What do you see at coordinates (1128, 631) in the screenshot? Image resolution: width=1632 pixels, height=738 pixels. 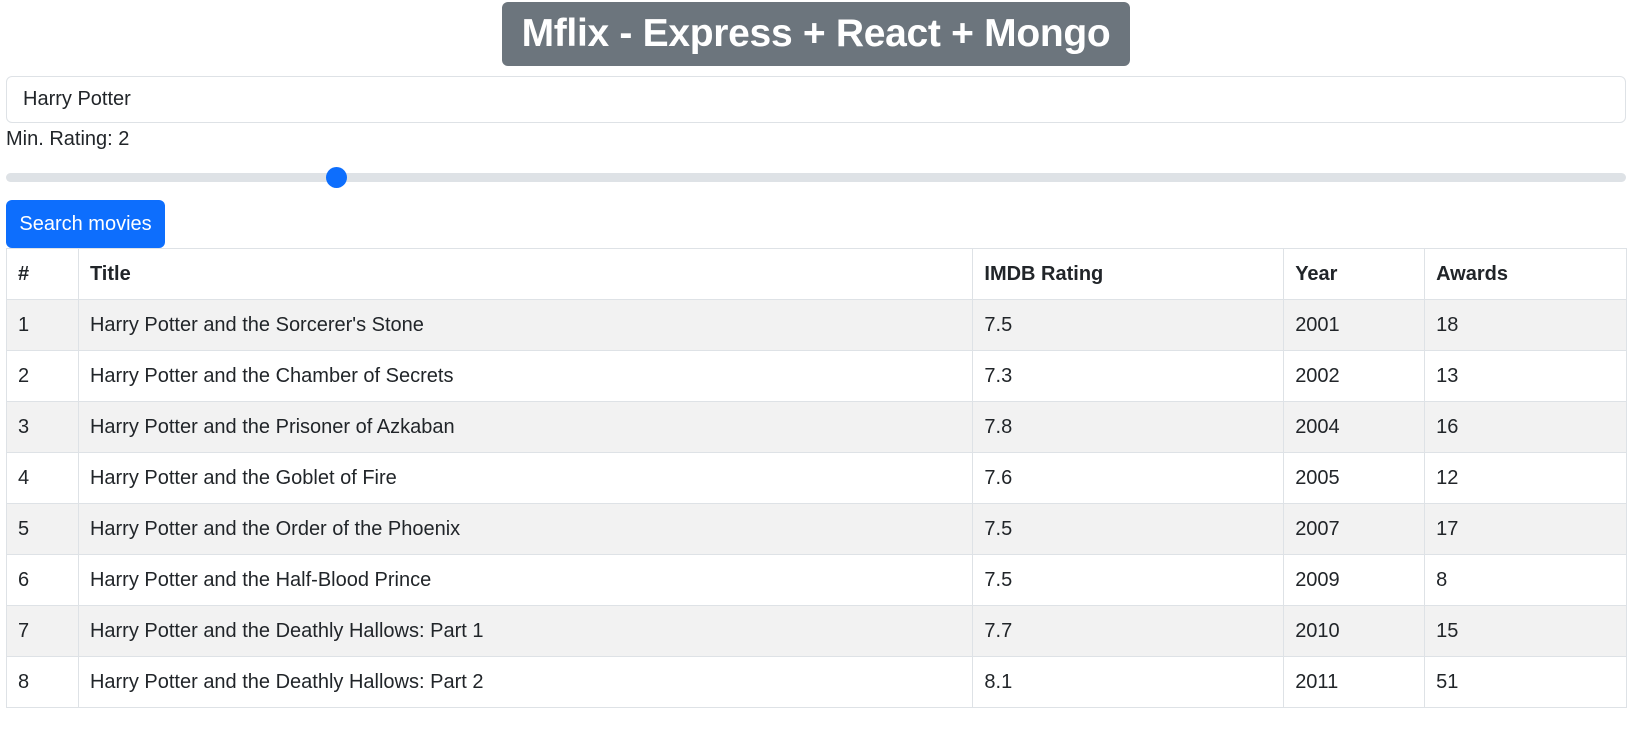 I see `cell-imdb-rating: 7.7` at bounding box center [1128, 631].